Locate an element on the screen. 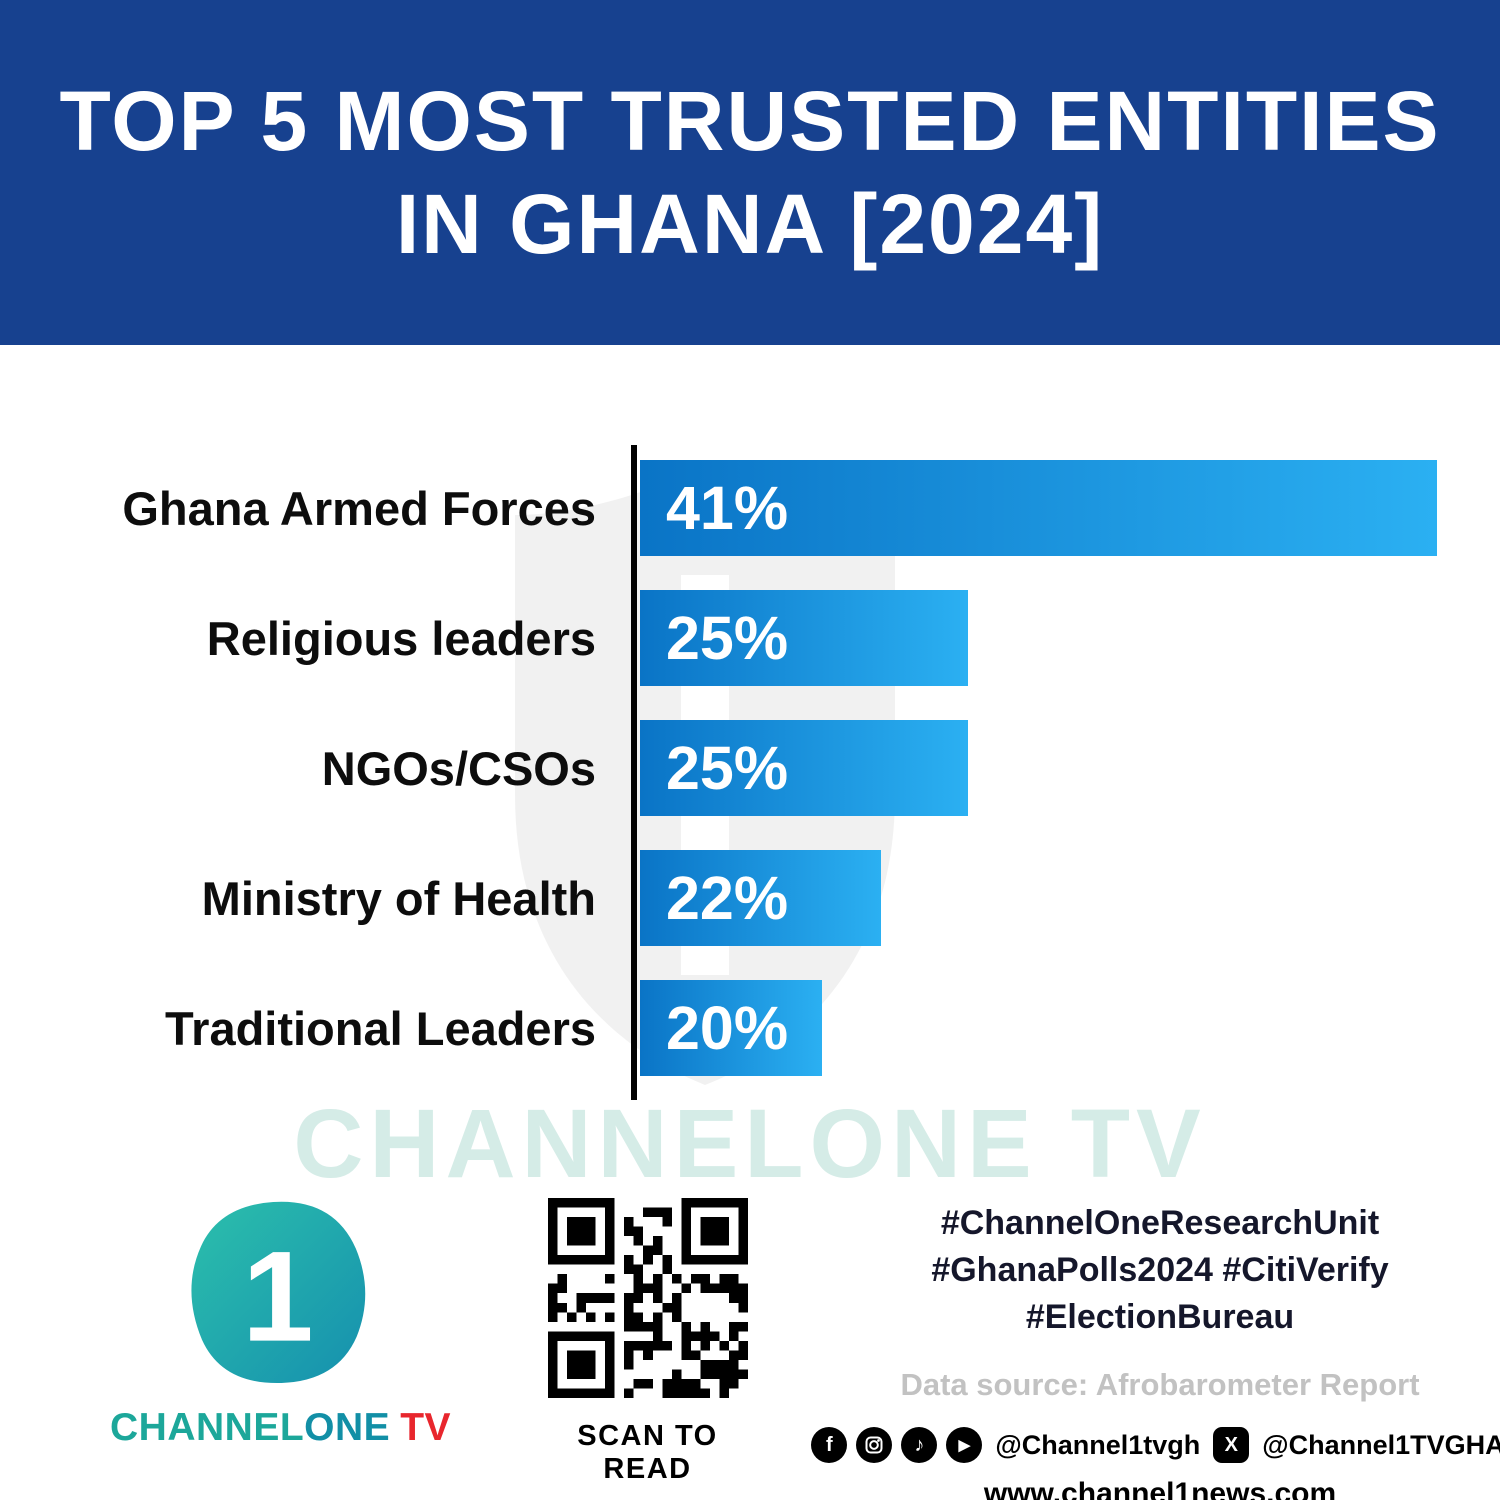  bar-label: Ghana Armed Forces is located at coordinates (359, 508).